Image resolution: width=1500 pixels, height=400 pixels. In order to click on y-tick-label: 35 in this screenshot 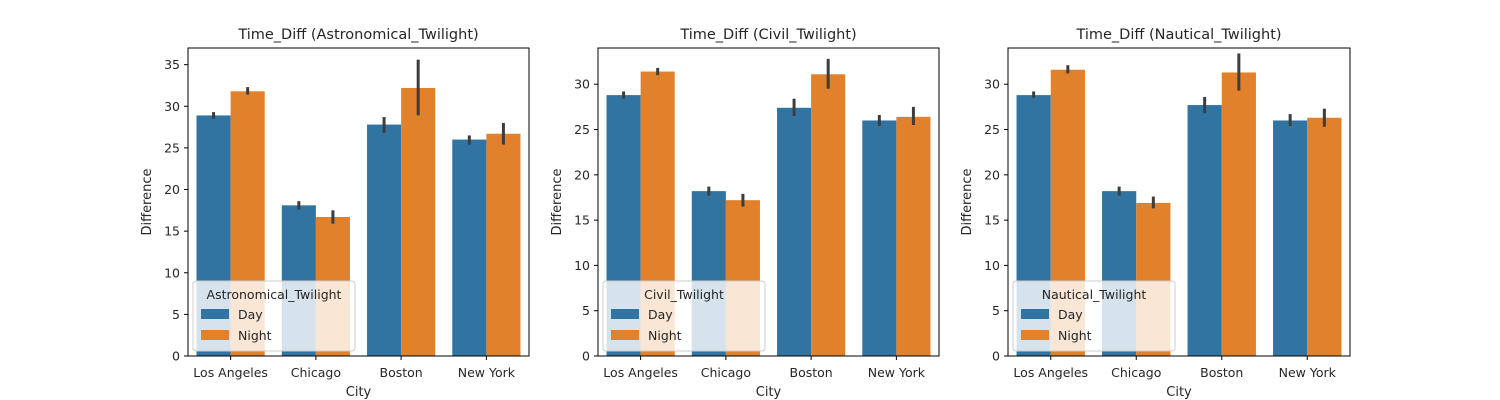, I will do `click(172, 64)`.